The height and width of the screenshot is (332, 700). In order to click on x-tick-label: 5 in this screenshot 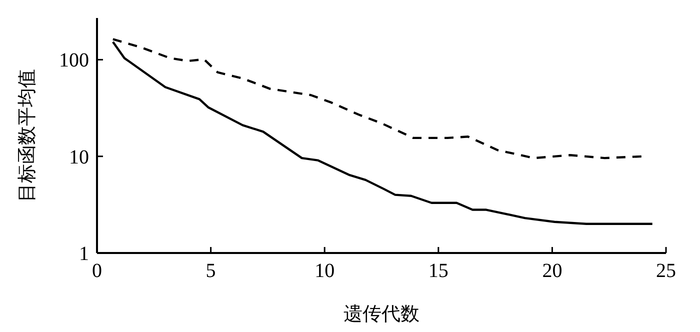, I will do `click(211, 271)`.